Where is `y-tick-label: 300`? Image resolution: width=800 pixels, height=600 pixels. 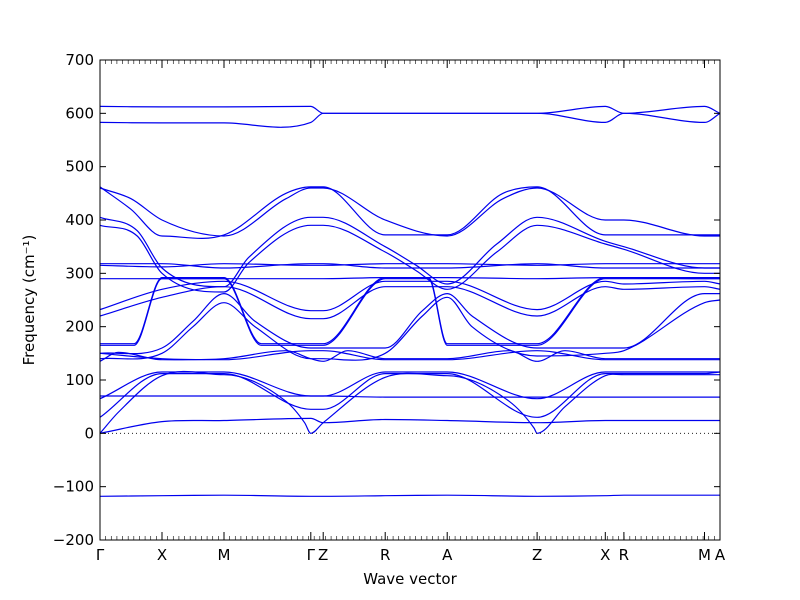
y-tick-label: 300 is located at coordinates (79, 273).